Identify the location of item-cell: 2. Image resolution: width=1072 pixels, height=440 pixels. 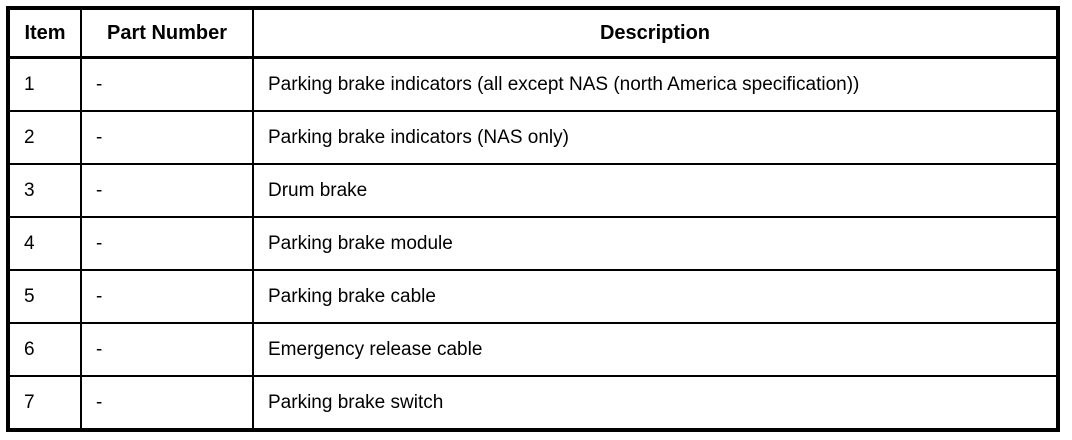
(44, 137).